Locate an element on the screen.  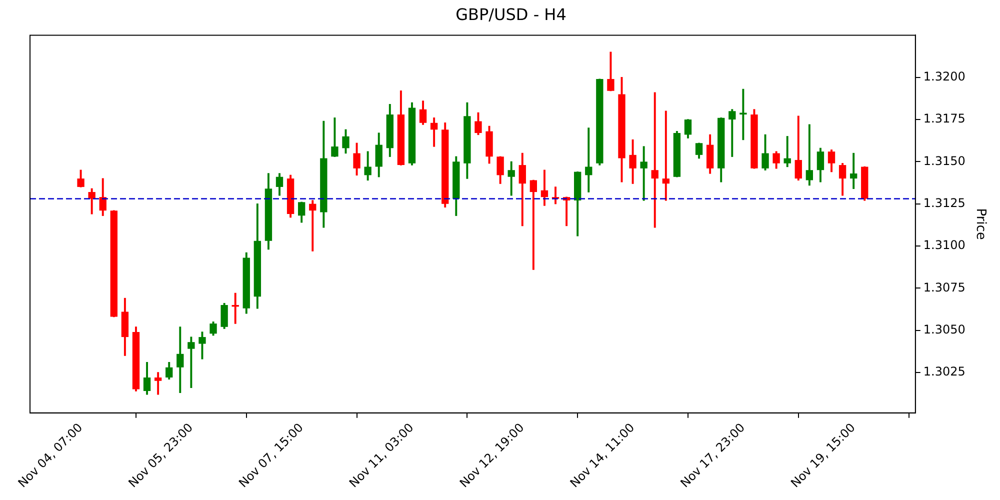
y-tick-label: 1.3175 is located at coordinates (944, 119).